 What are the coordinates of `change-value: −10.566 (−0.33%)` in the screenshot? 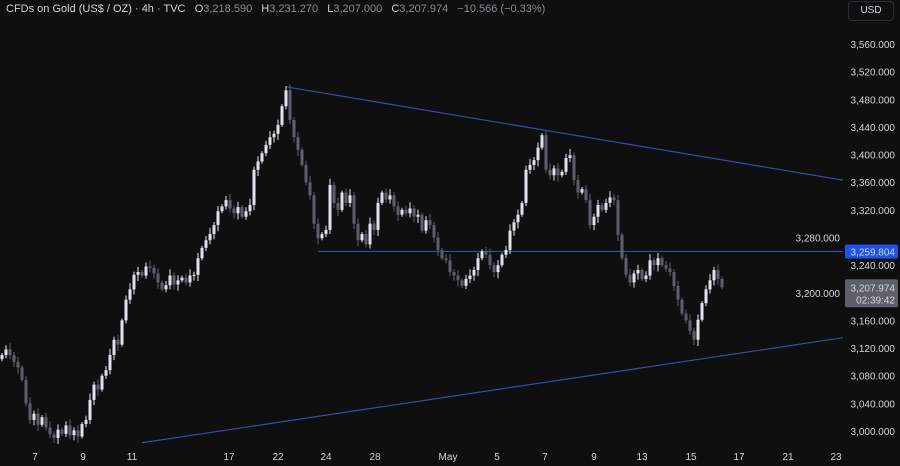 It's located at (501, 9).